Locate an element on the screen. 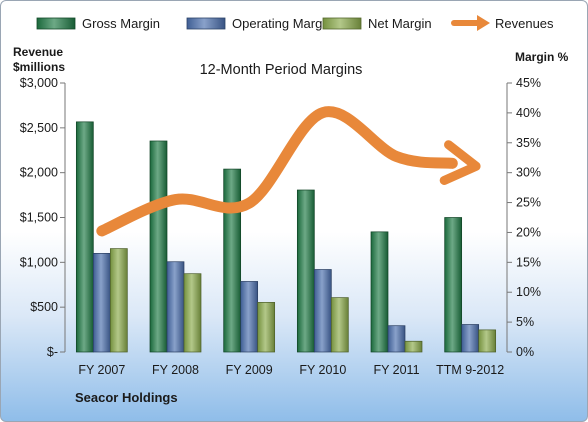 Image resolution: width=588 pixels, height=422 pixels. left-axis-title-line1: Revenue is located at coordinates (38, 52).